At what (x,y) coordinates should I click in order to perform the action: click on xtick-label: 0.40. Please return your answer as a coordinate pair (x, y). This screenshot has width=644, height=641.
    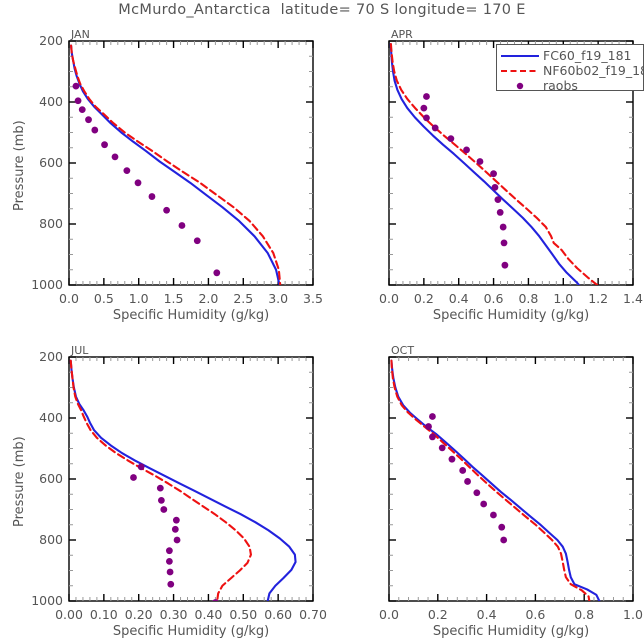
    Looking at the image, I should click on (208, 614).